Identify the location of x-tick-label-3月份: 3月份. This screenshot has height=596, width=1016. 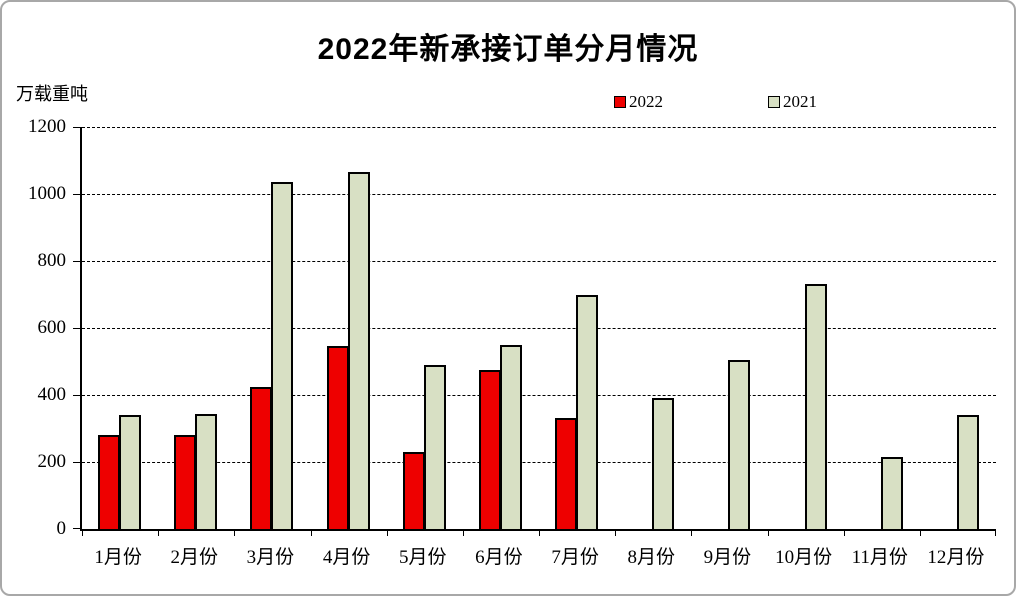
(270, 557).